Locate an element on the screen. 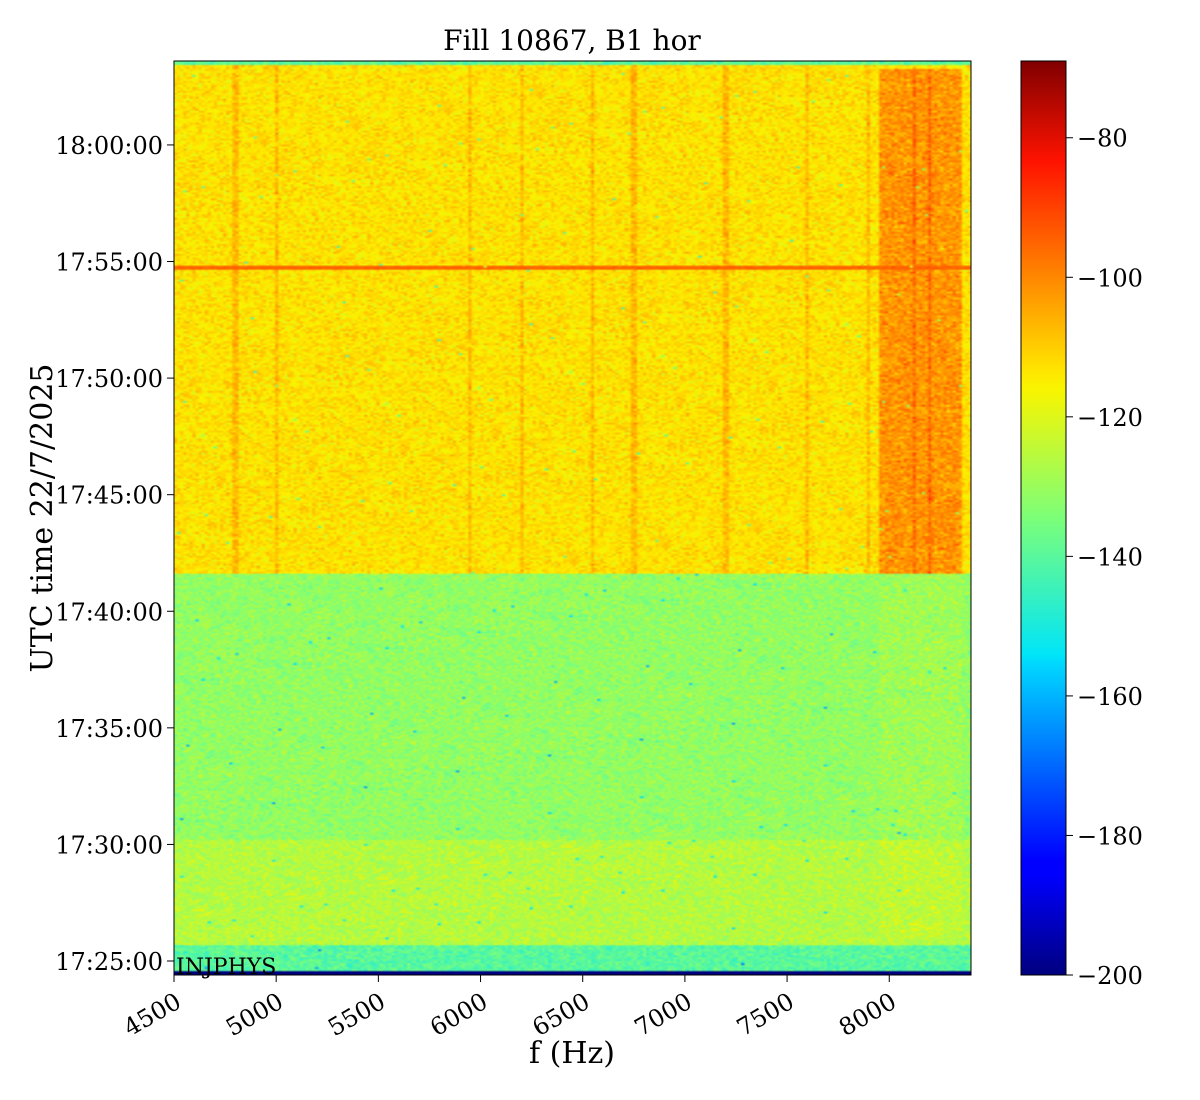  chart-title: Fill 10867, B1 hor is located at coordinates (572, 40).